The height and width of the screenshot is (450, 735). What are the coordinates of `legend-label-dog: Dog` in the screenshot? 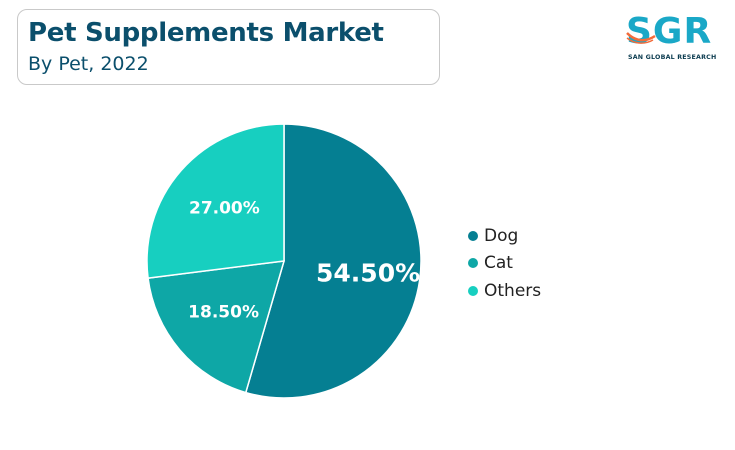 It's located at (501, 235).